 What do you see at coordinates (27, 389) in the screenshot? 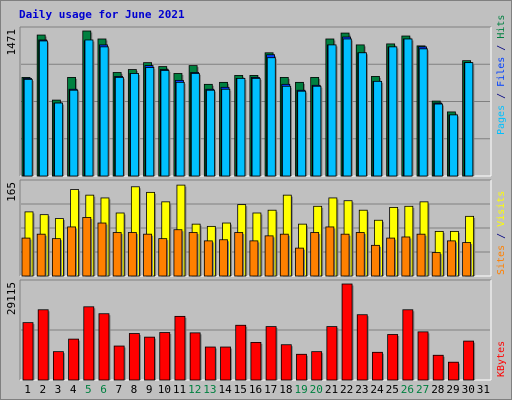
I see `x-tick-day-1: 1` at bounding box center [27, 389].